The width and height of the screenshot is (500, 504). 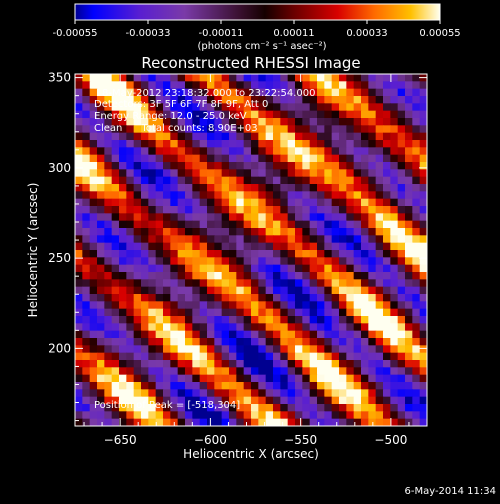 What do you see at coordinates (181, 104) in the screenshot?
I see `annotation-detectors: Detectors: 3F 5F 6F 7F 8F 9F, Att 0` at bounding box center [181, 104].